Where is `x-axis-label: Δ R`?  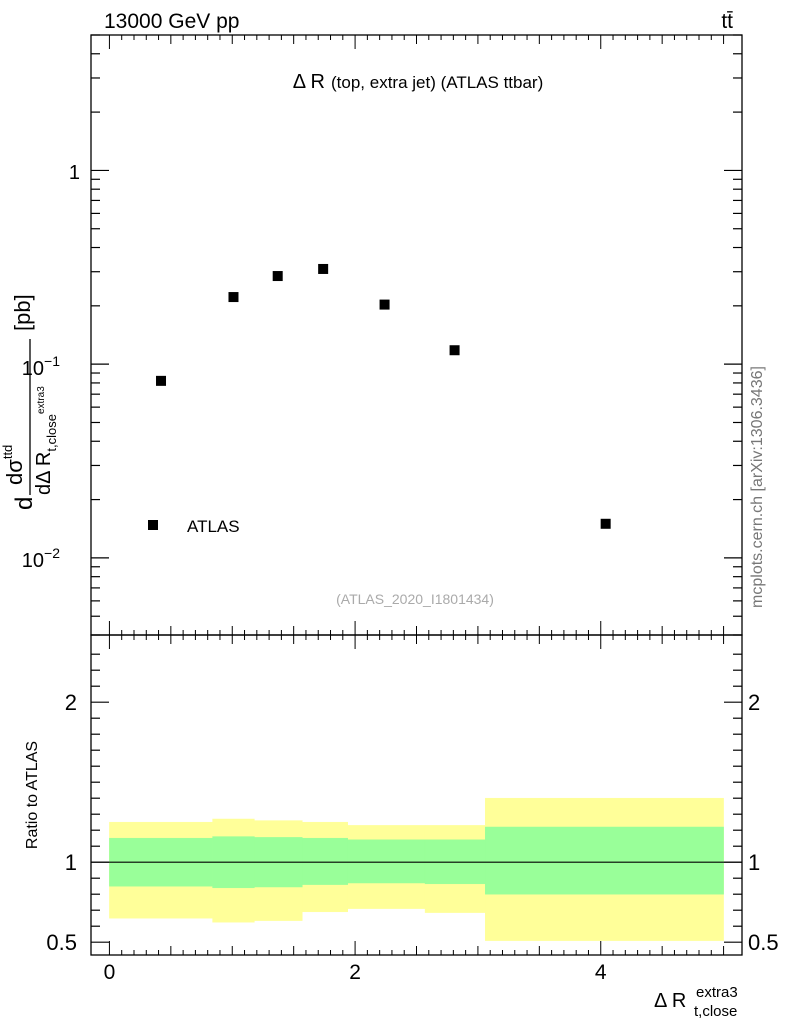 x-axis-label: Δ R is located at coordinates (670, 1001).